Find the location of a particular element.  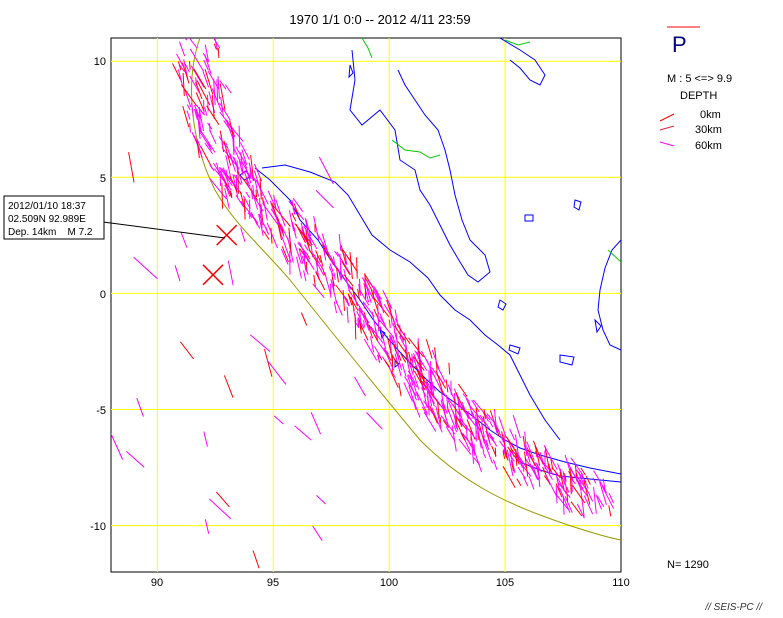

legend-letter: P is located at coordinates (679, 44).